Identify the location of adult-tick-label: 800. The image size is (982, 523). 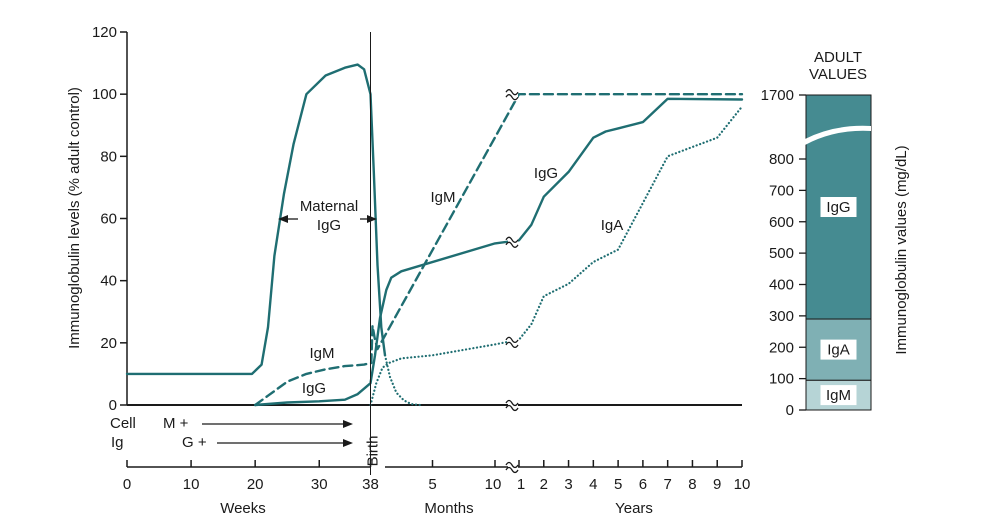
(781, 159).